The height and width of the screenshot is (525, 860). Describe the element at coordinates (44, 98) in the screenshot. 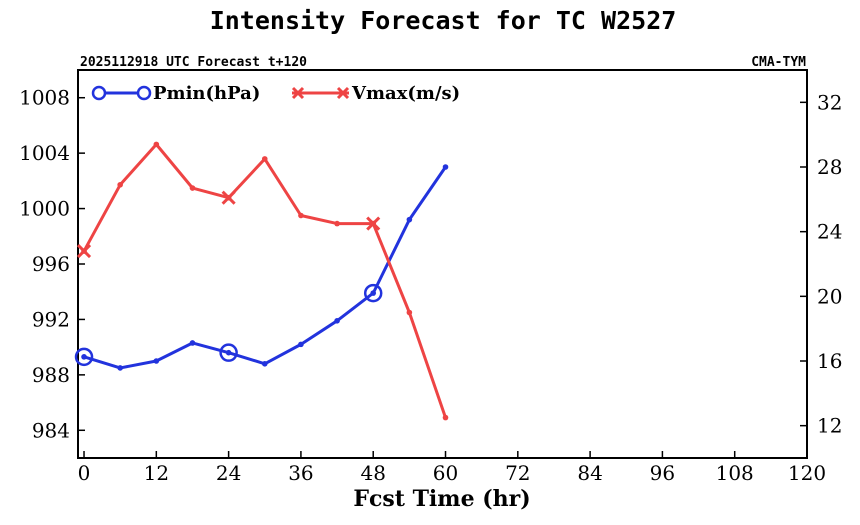

I see `y-left-tick-label: 1008` at that location.